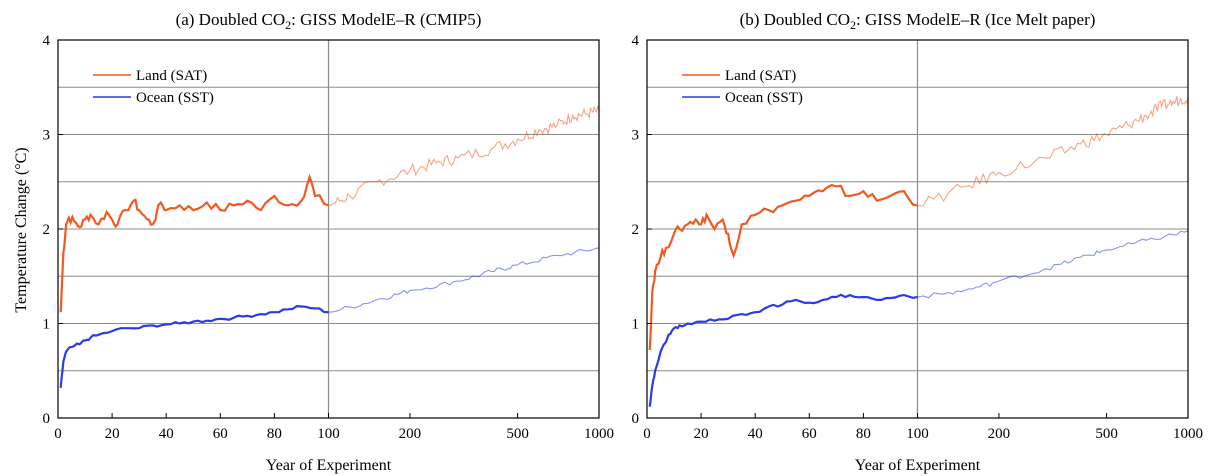 The height and width of the screenshot is (476, 1212). What do you see at coordinates (21, 229) in the screenshot?
I see `y-axis-label: Temperature Change (°C)` at bounding box center [21, 229].